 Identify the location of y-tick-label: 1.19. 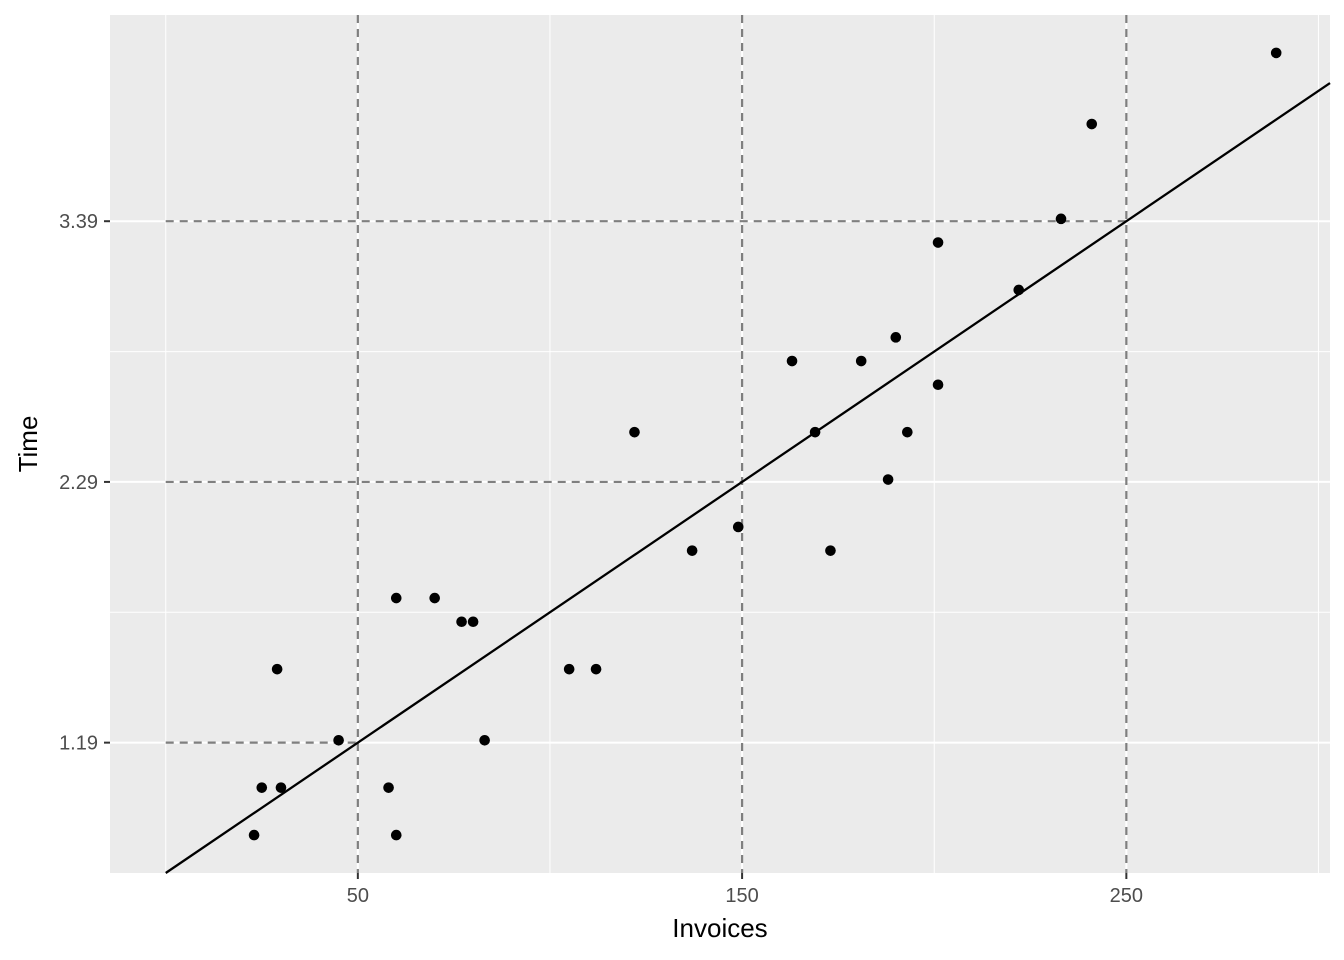
(78, 744).